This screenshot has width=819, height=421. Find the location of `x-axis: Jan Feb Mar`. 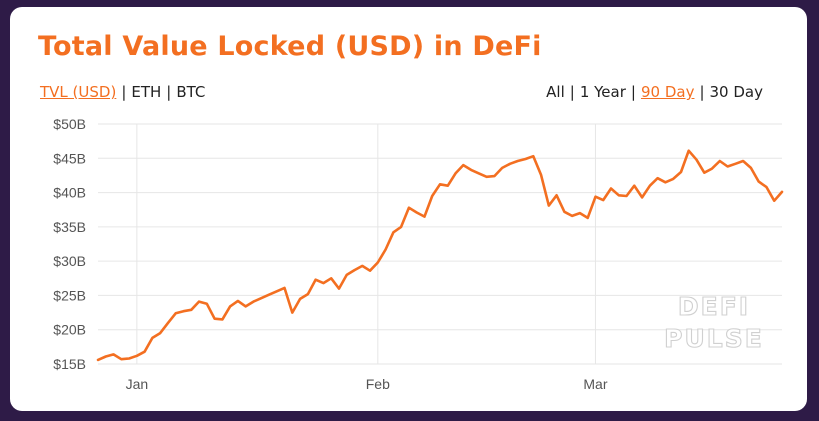

x-axis: Jan Feb Mar is located at coordinates (367, 384).